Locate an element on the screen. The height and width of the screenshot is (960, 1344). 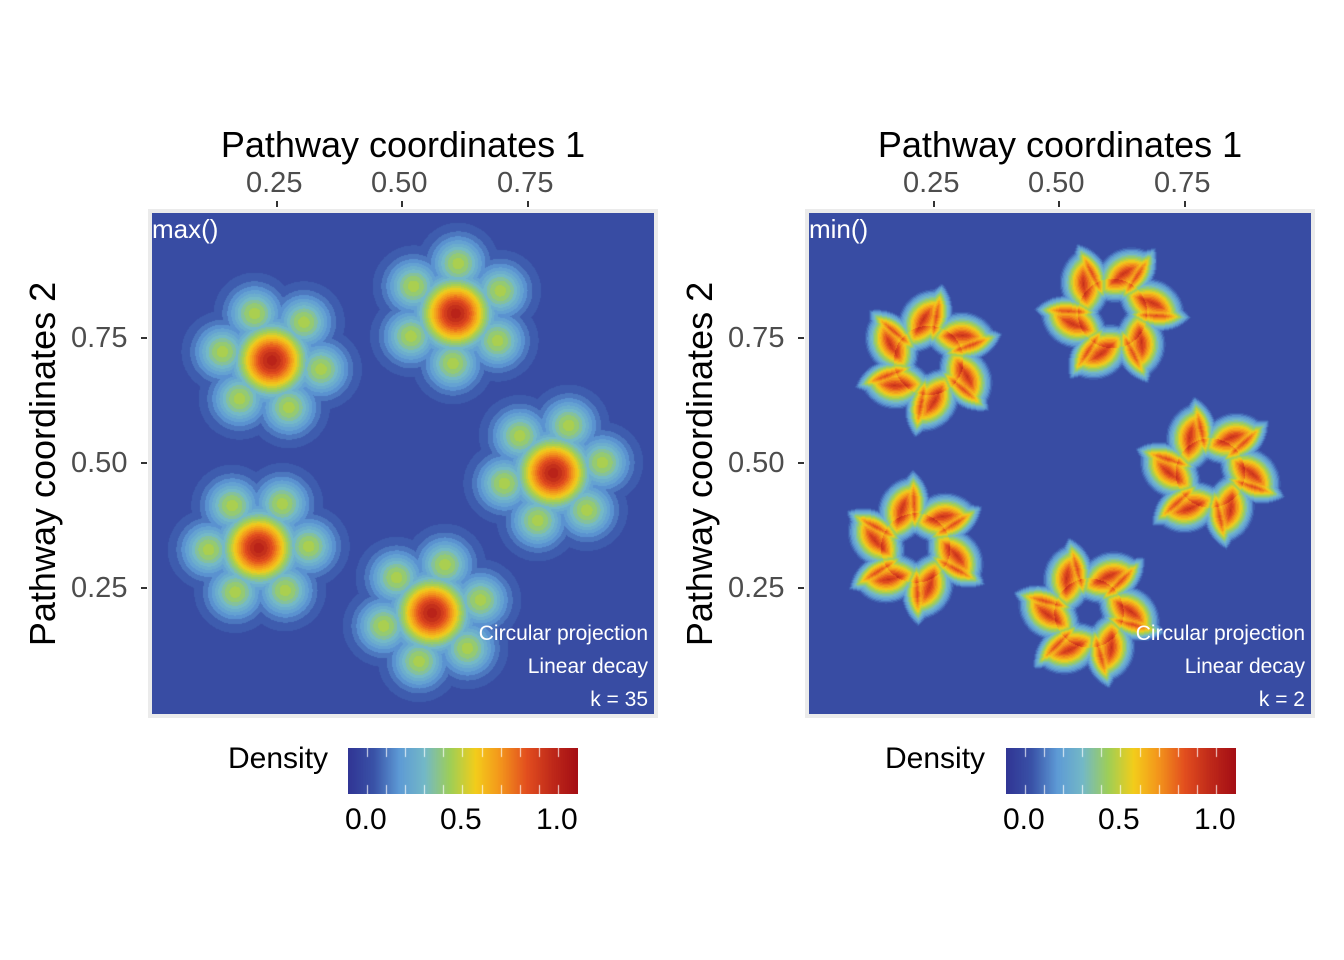
annotation-k: k = 35 is located at coordinates (619, 699).